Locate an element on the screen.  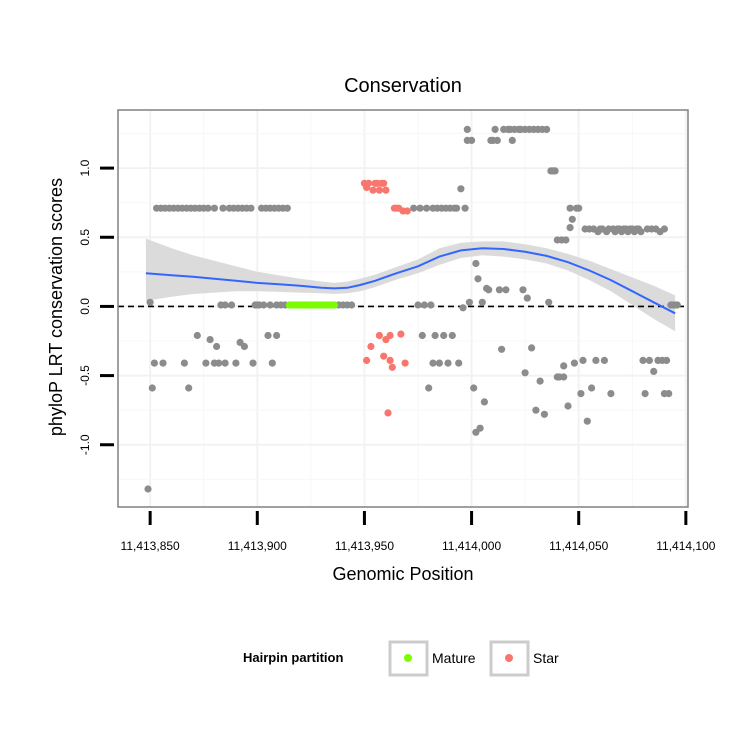
legend: Hairpin partition Mature Star is located at coordinates (401, 658).